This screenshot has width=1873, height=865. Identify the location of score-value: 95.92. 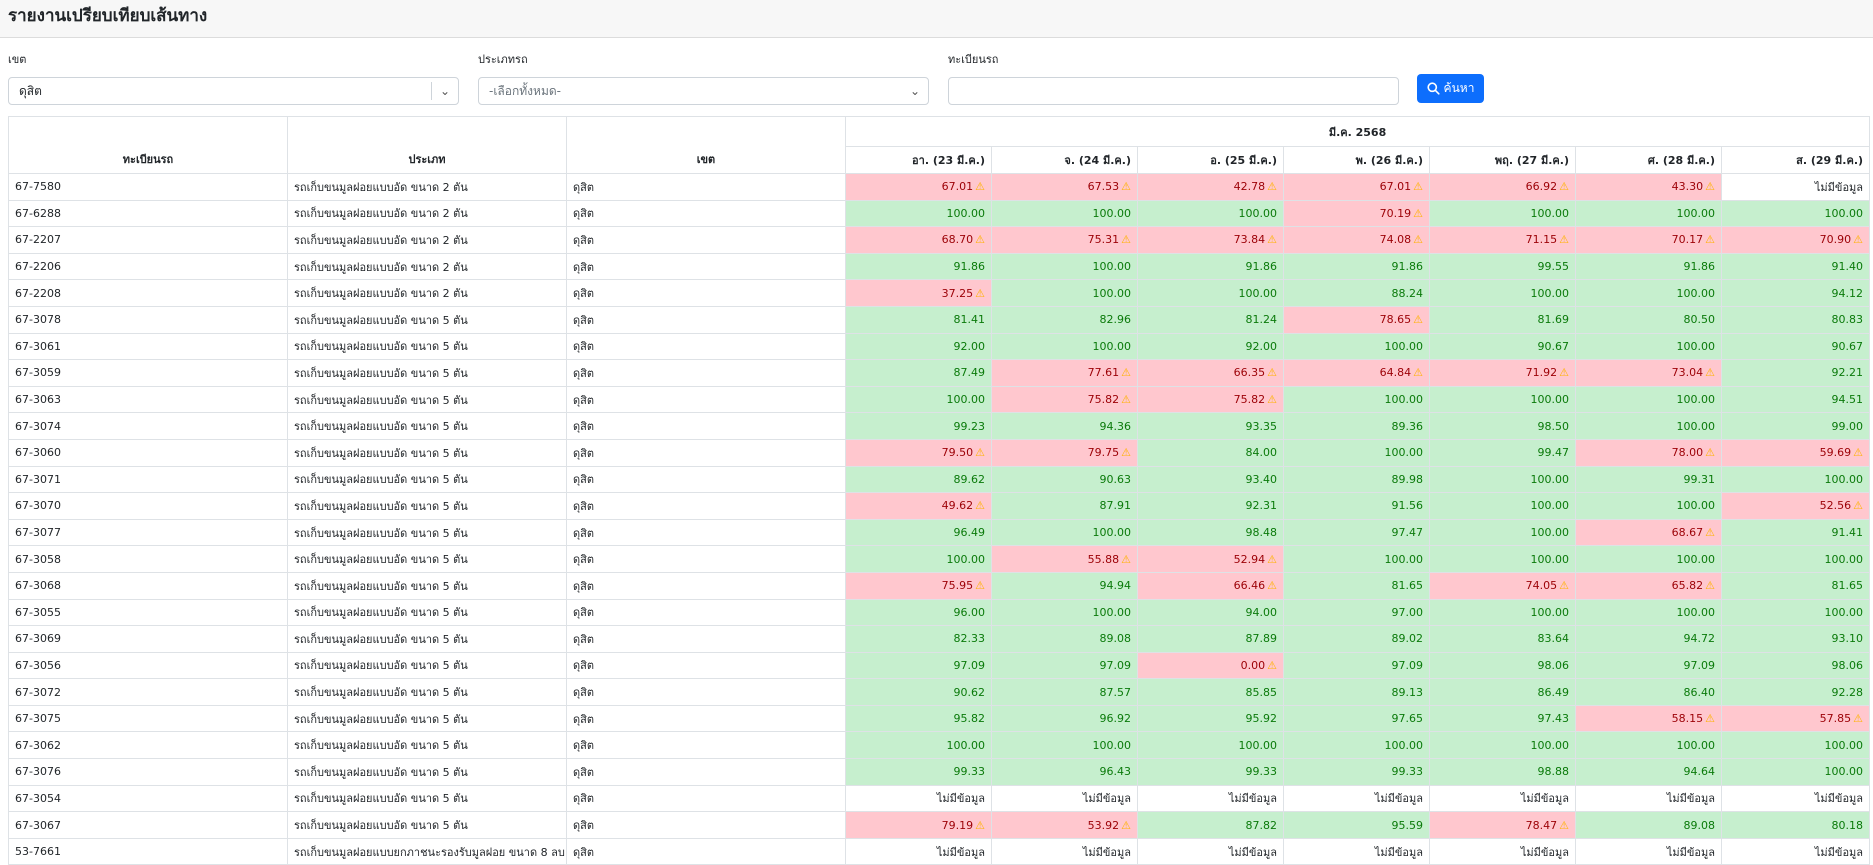
(1261, 719).